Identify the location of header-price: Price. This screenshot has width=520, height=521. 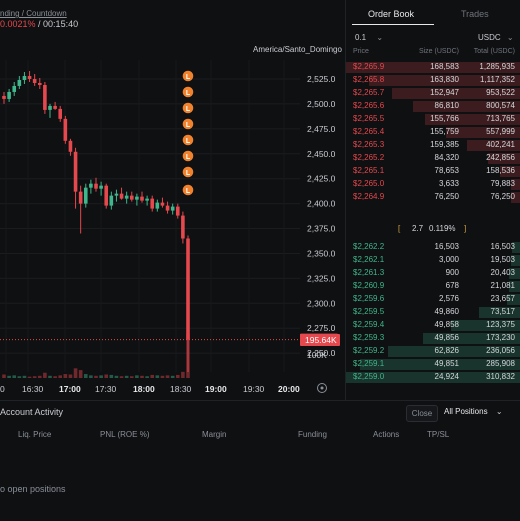
(361, 51).